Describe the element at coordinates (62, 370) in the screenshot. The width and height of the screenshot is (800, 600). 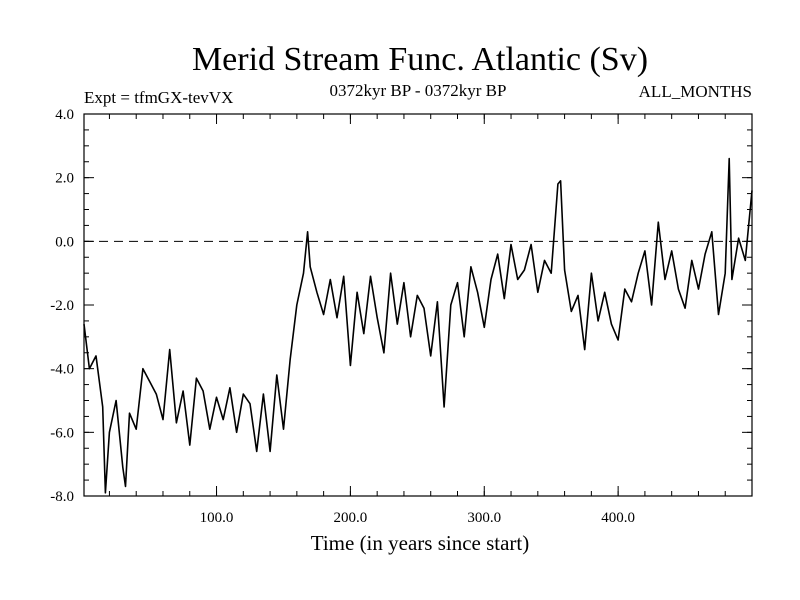
I see `y-tick-label: -4.0` at that location.